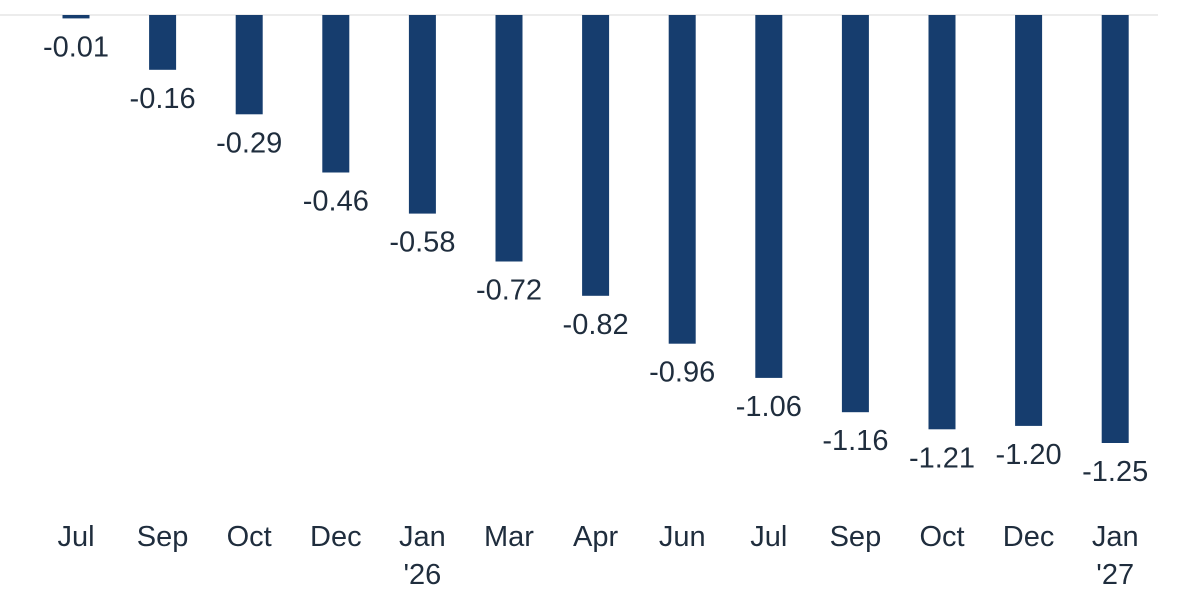  Describe the element at coordinates (682, 373) in the screenshot. I see `value-label-7: -0.96` at that location.